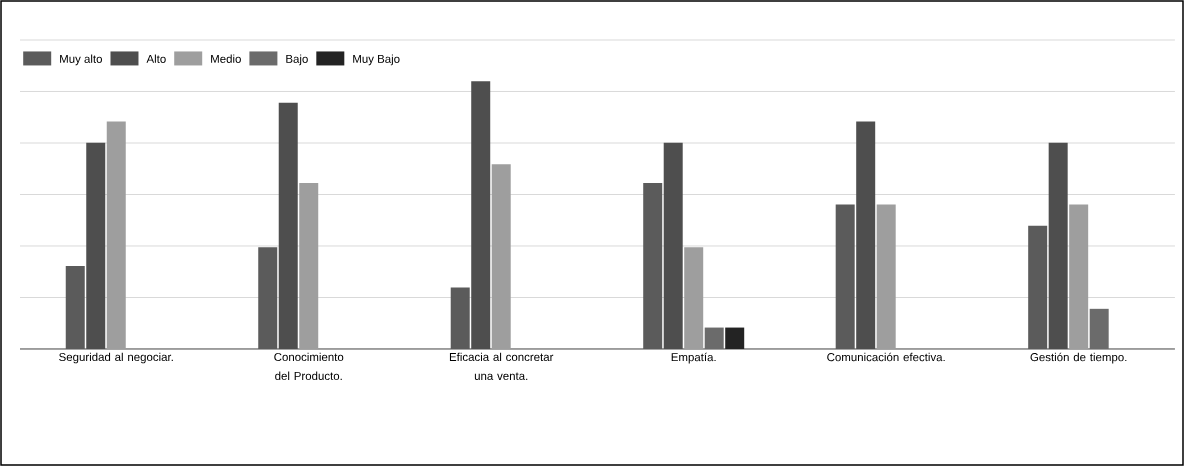  I want to click on legend-label: Muy alto, so click(81, 60).